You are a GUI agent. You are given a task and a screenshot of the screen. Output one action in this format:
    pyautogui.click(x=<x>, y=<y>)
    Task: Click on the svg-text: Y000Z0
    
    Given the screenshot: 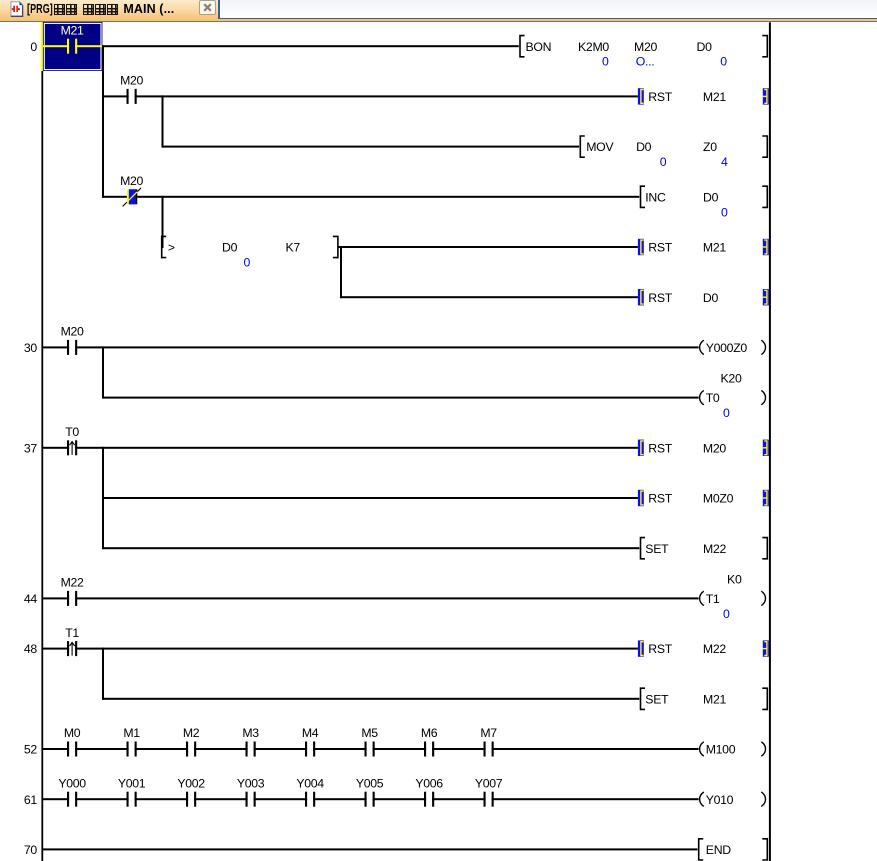 What is the action you would take?
    pyautogui.click(x=727, y=348)
    